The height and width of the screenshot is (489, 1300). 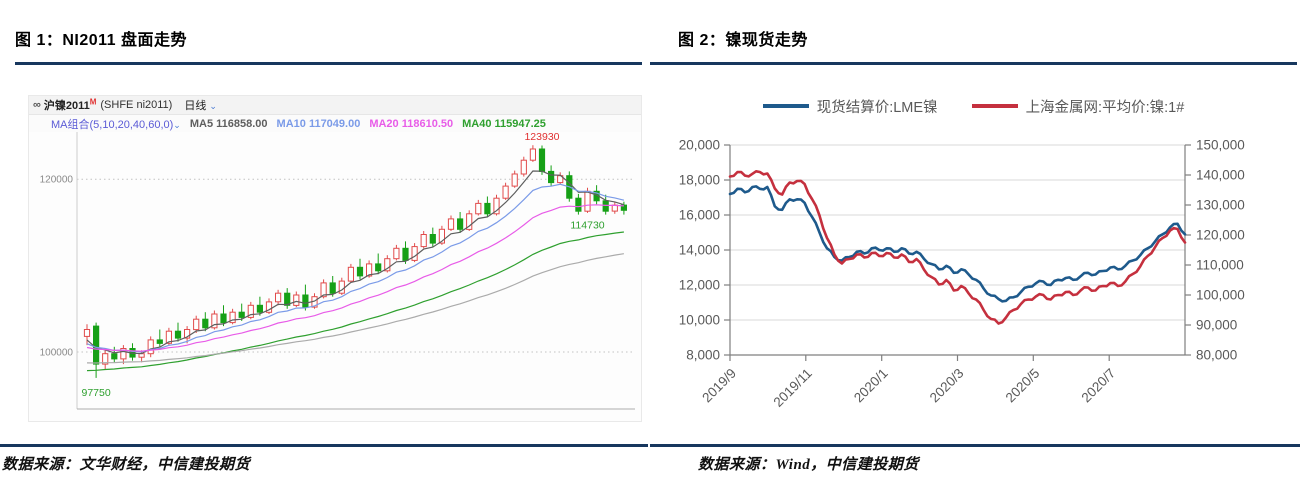 What do you see at coordinates (318, 123) in the screenshot?
I see `ma10-value: MA10 117049.00` at bounding box center [318, 123].